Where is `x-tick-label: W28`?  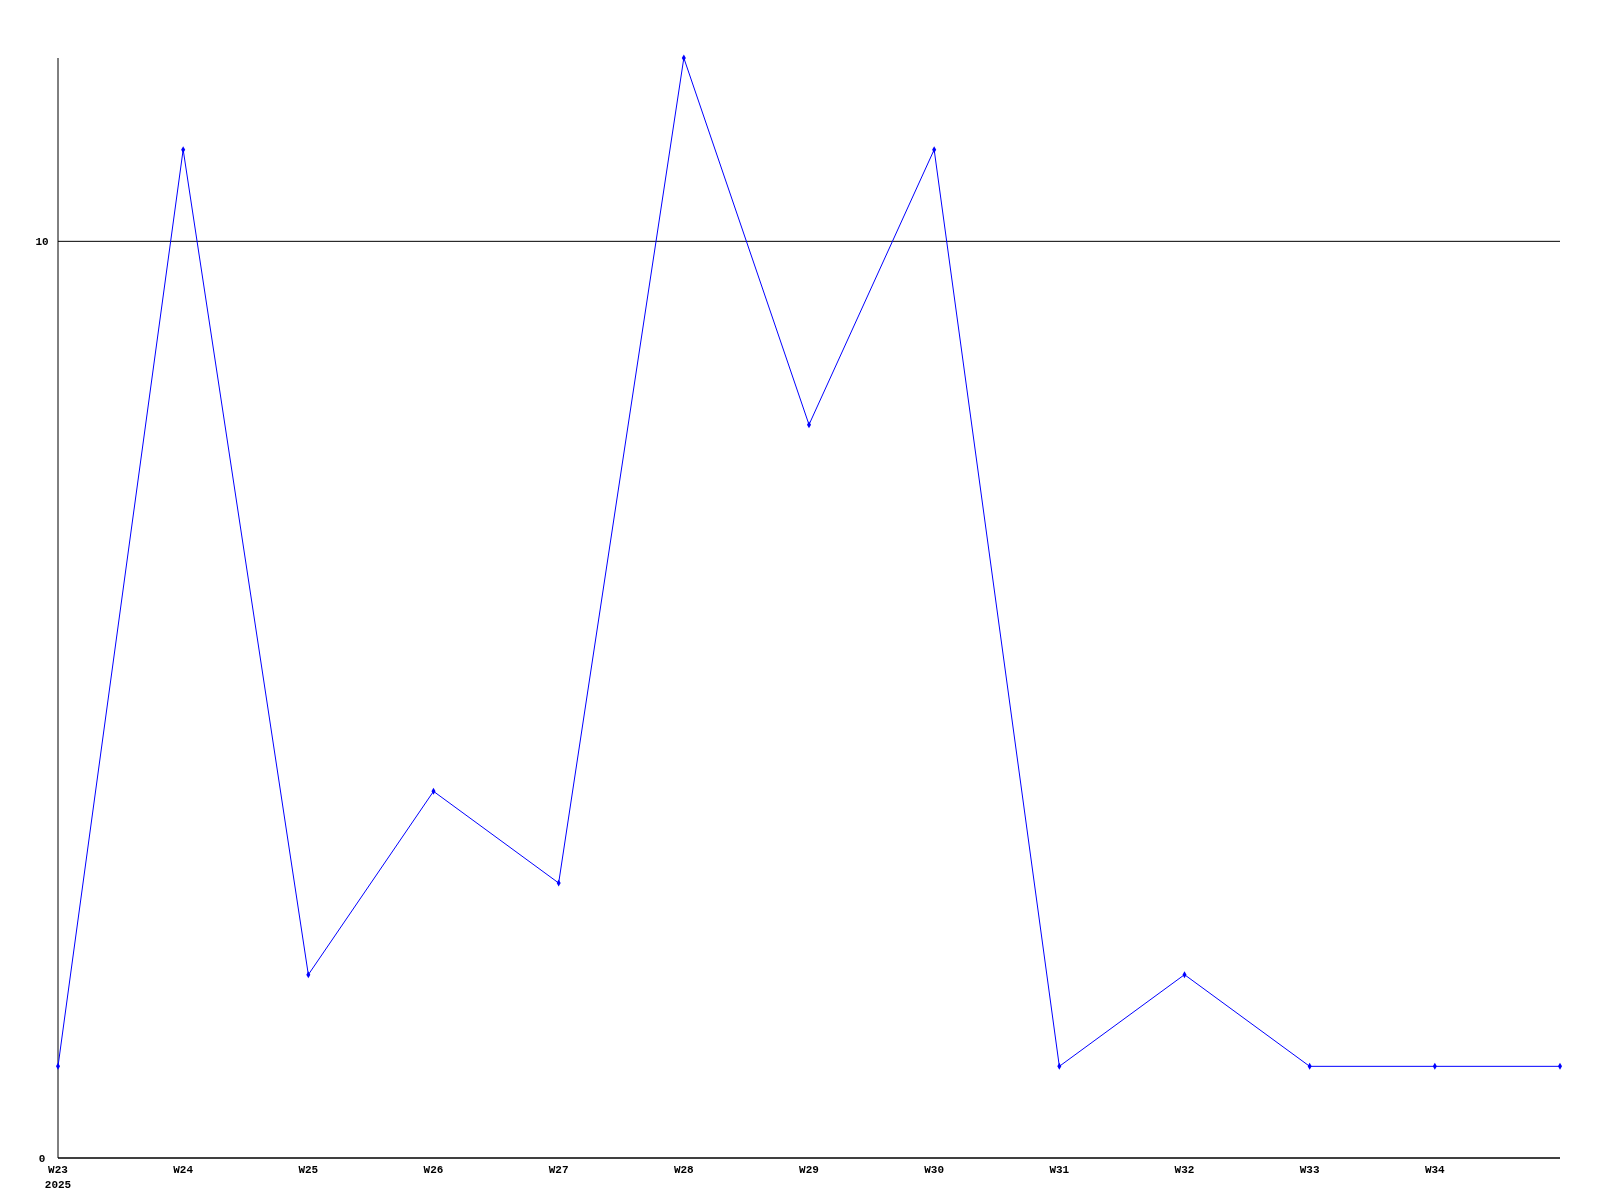
x-tick-label: W28 is located at coordinates (684, 1170).